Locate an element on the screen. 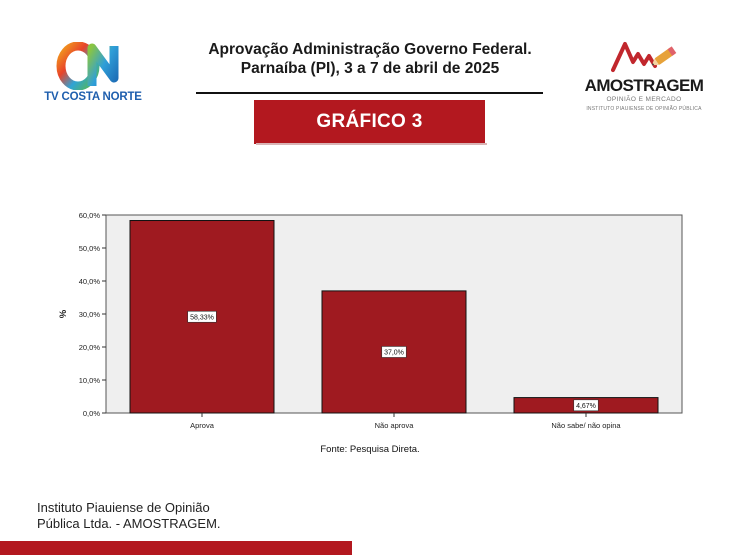 The image size is (740, 555). title-divider is located at coordinates (369, 93).